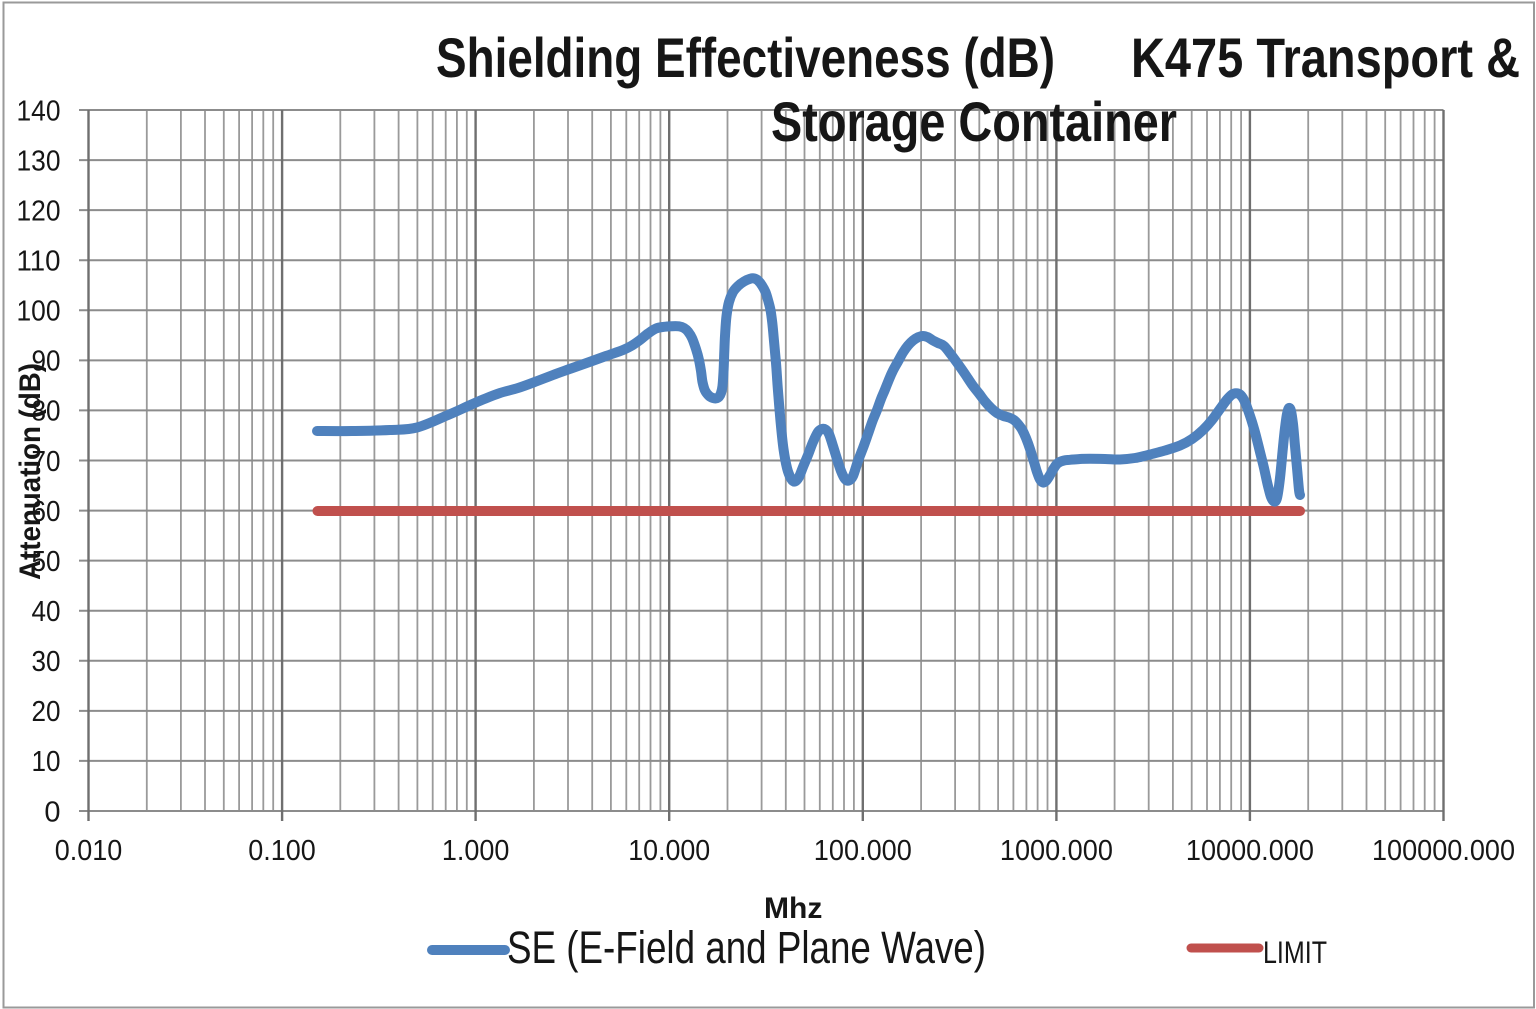 The width and height of the screenshot is (1536, 1009). Describe the element at coordinates (46, 762) in the screenshot. I see `svg-text: 10` at that location.